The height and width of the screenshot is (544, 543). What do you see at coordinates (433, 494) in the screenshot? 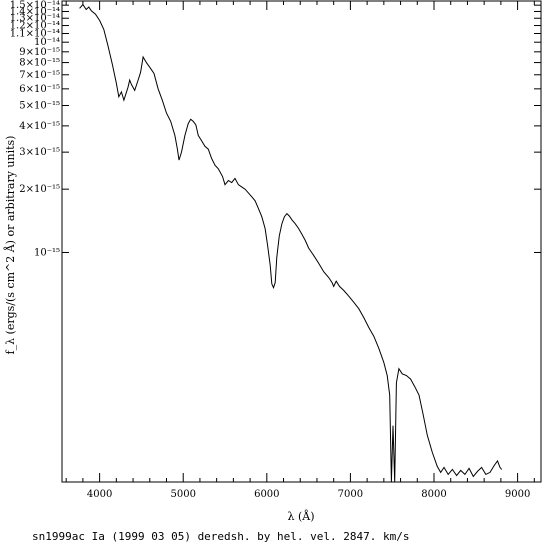
I see `x-tick-label: 8000` at bounding box center [433, 494].